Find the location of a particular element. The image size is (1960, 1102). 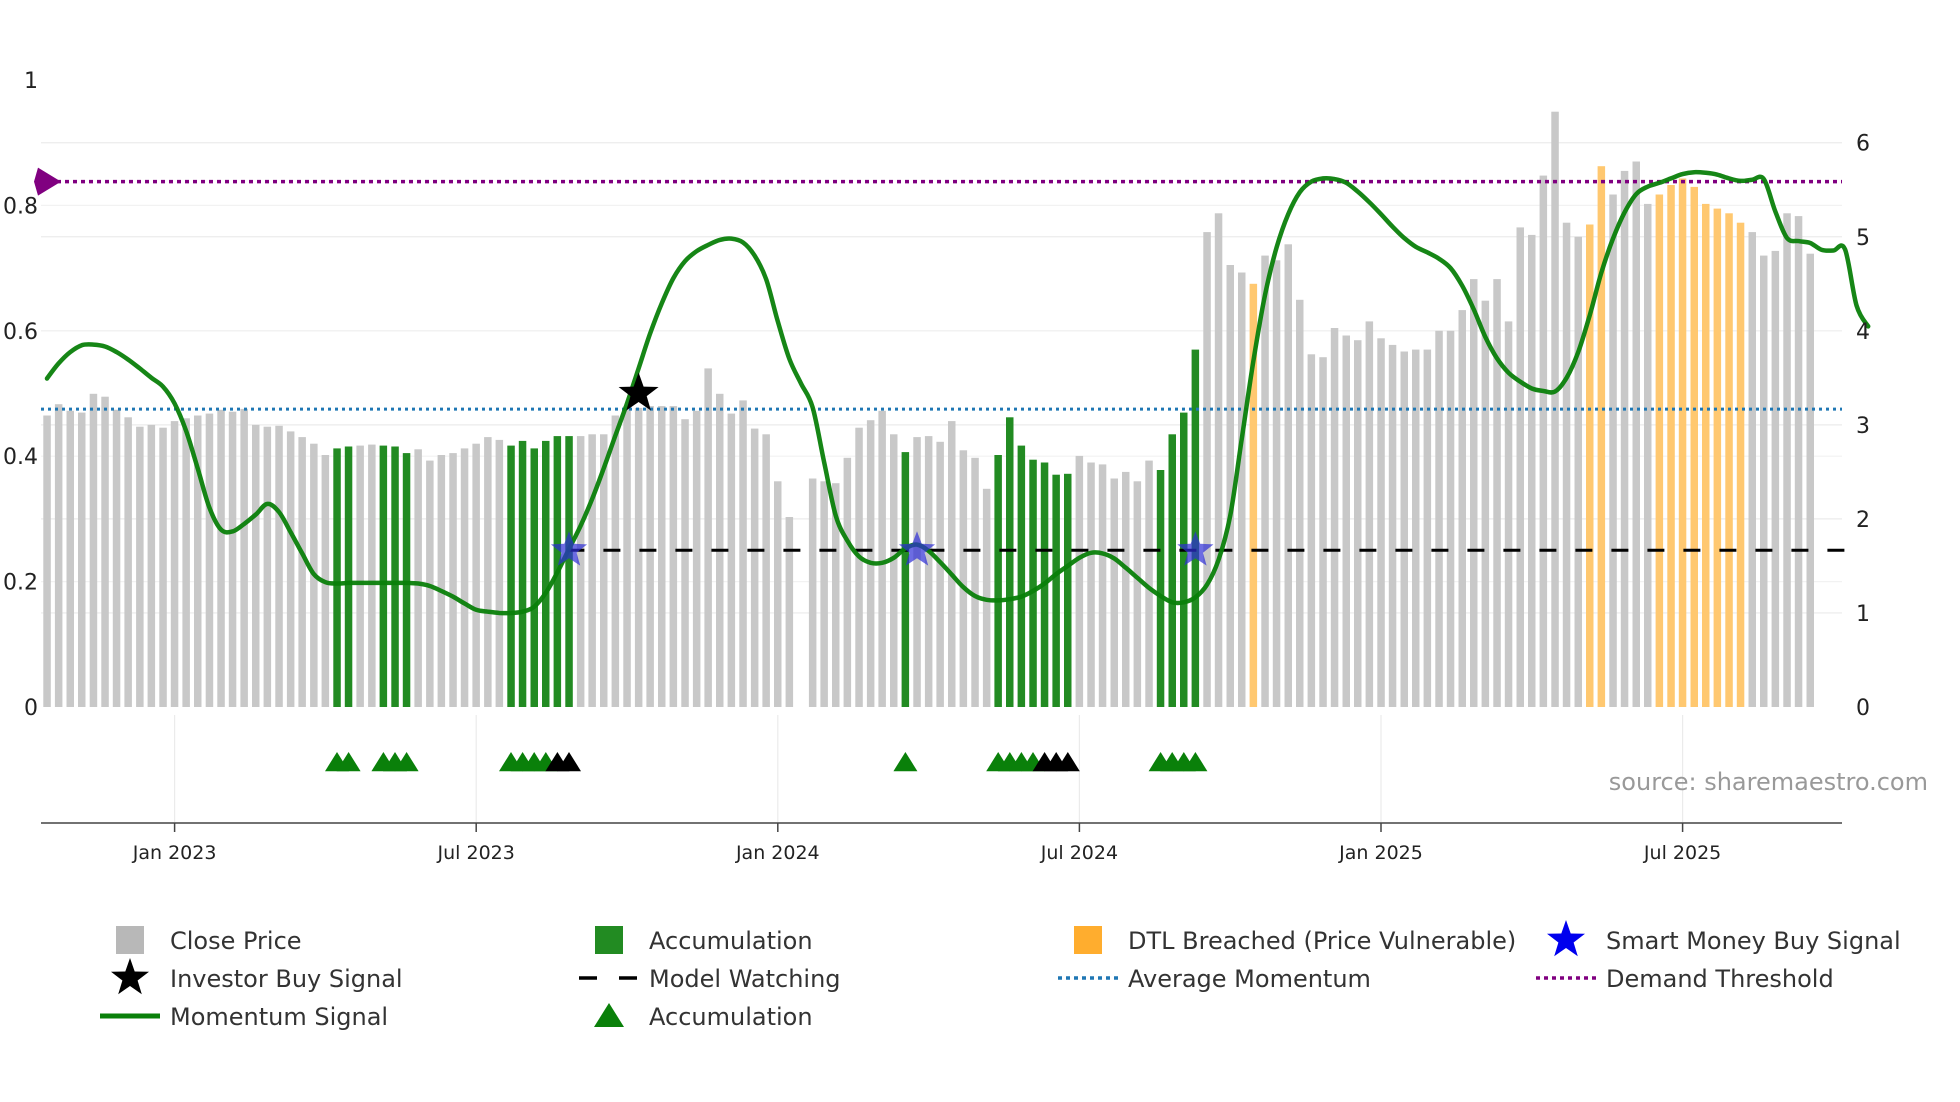

legend-item: Demand Threshold is located at coordinates (1685, 979).